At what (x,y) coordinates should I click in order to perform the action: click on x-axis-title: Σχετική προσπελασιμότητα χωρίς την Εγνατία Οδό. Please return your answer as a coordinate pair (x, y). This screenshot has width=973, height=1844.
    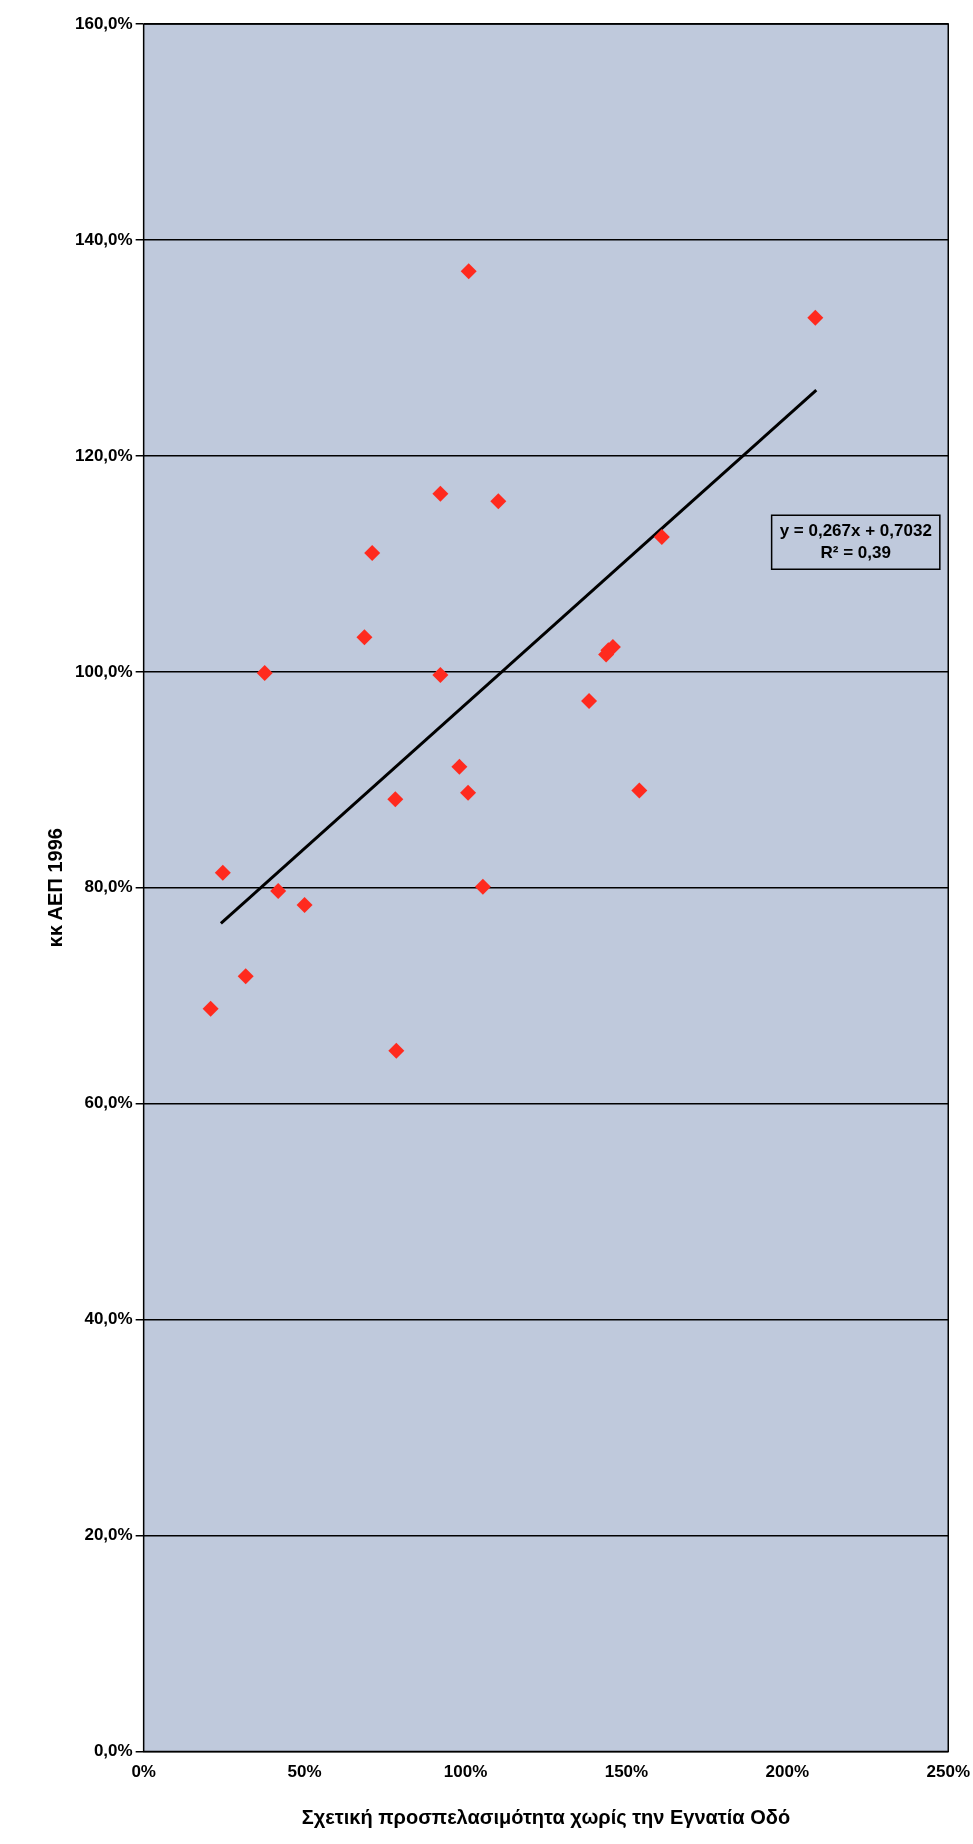
    Looking at the image, I should click on (546, 1816).